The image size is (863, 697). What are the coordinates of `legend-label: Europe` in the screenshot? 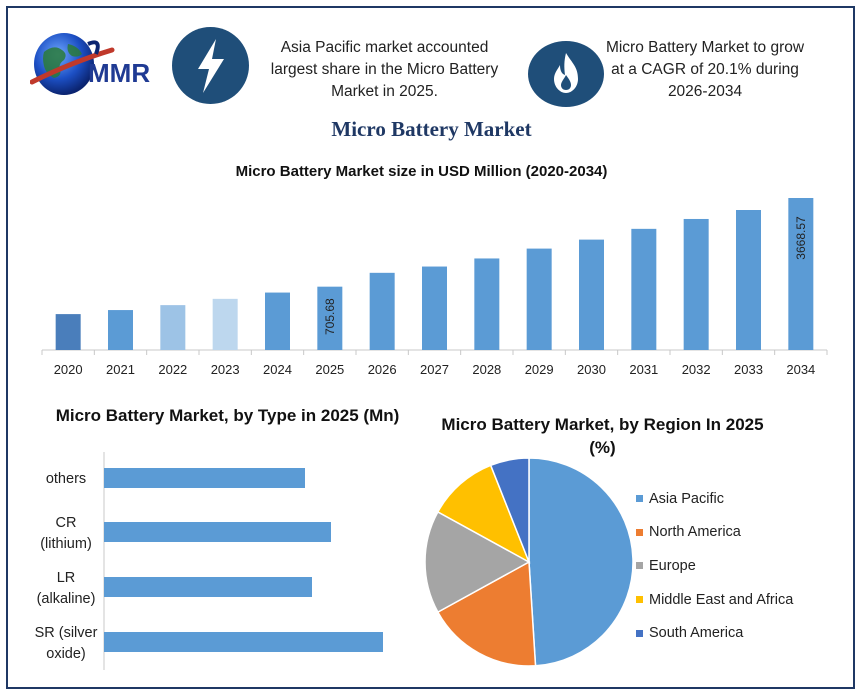 It's located at (672, 565).